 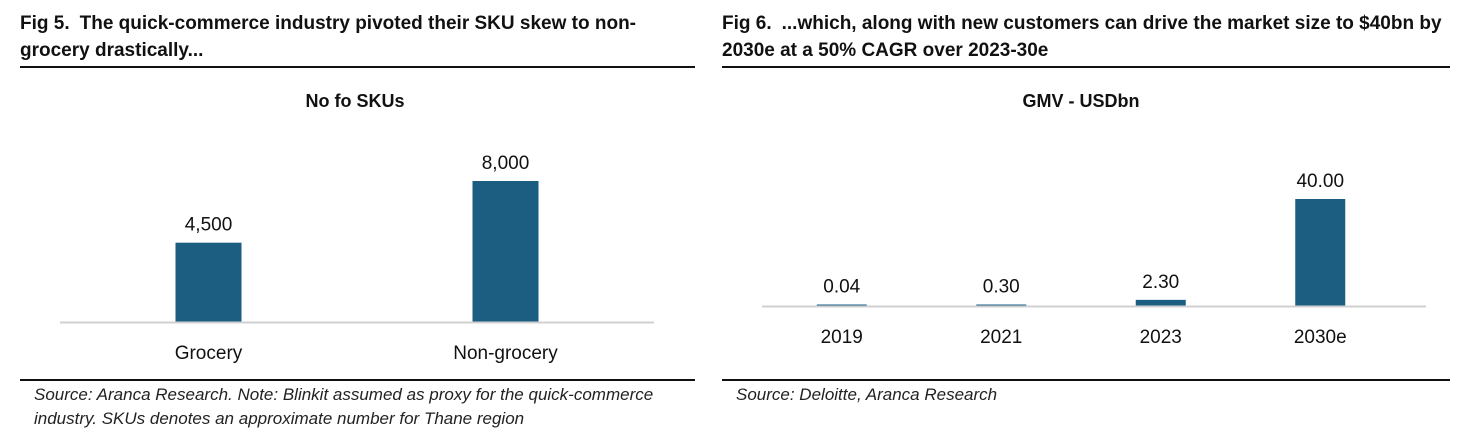 What do you see at coordinates (505, 353) in the screenshot?
I see `sku-category-label: Non-grocery` at bounding box center [505, 353].